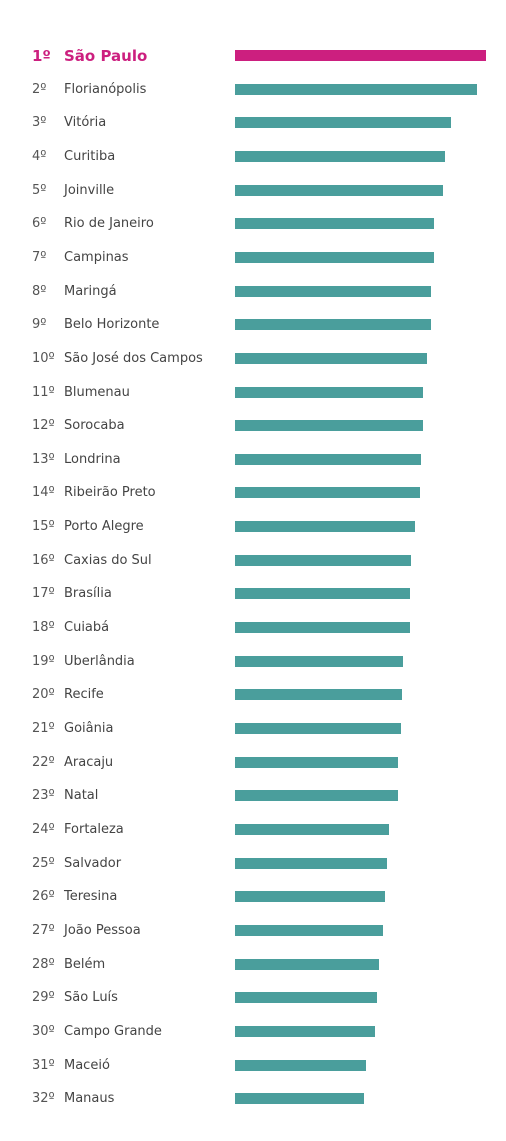 This screenshot has height=1141, width=506. I want to click on ranking-row: 8º Maringá, so click(253, 292).